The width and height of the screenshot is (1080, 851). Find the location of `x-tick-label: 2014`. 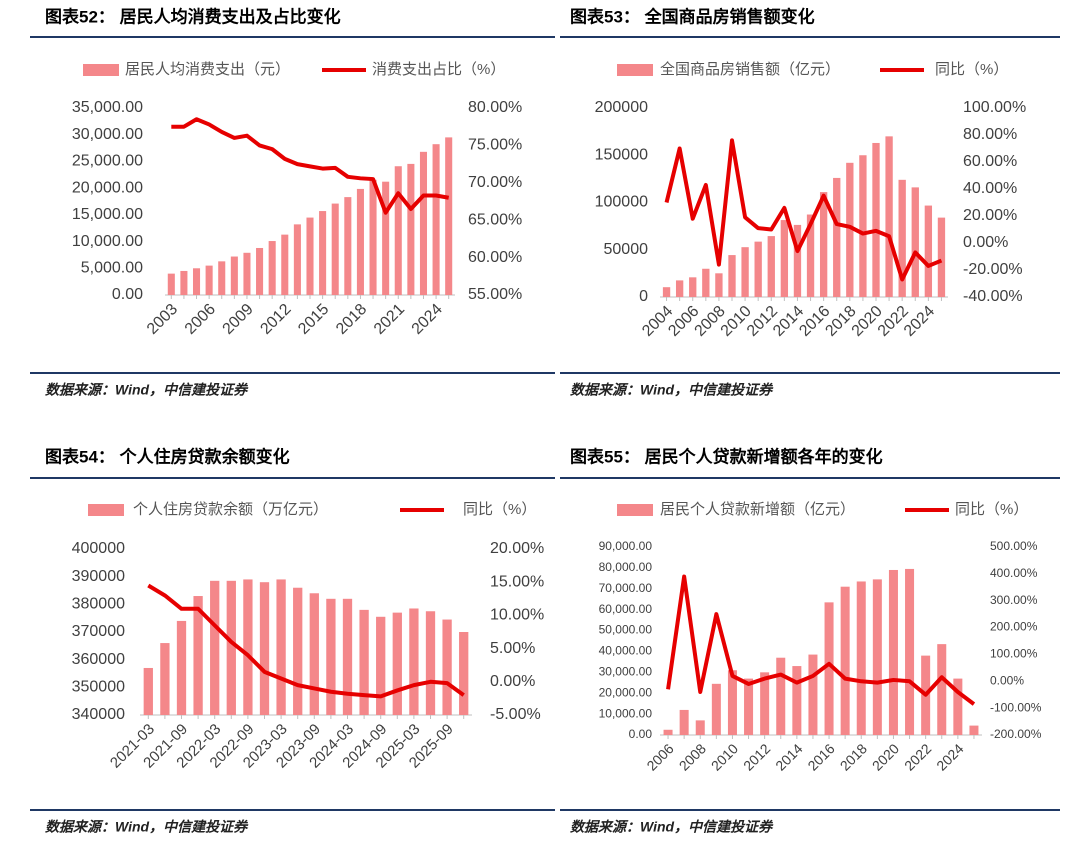

x-tick-label: 2014 is located at coordinates (788, 756).